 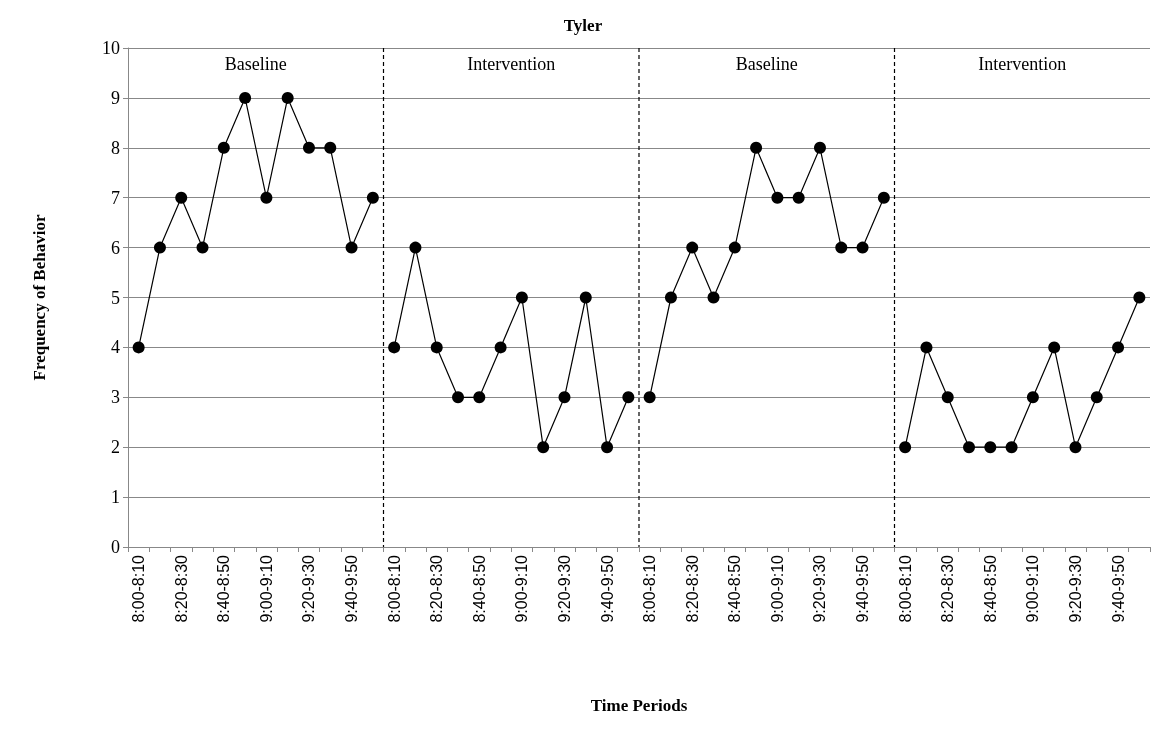 I want to click on y-tick-label: 5, so click(x=115, y=297).